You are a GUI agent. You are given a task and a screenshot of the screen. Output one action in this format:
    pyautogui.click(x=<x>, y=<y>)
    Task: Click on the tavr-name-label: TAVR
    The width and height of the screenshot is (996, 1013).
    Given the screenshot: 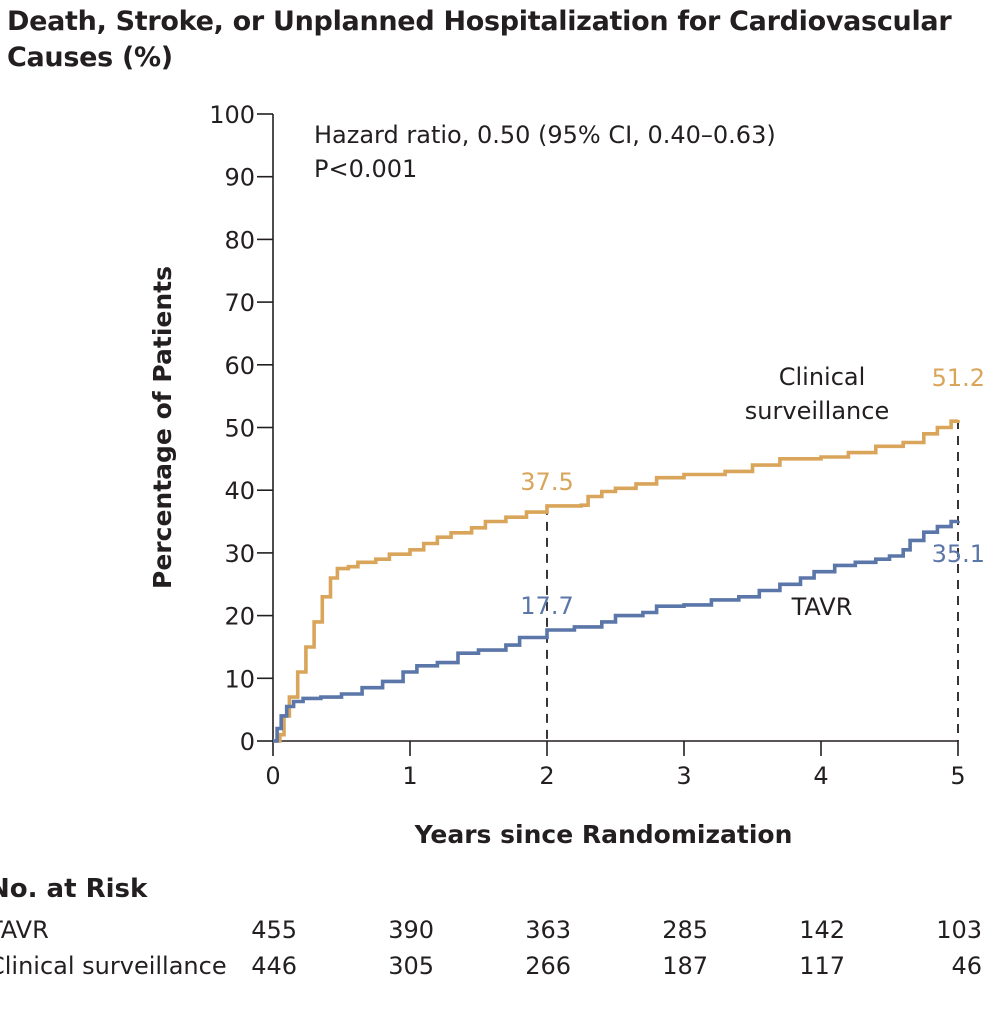 What is the action you would take?
    pyautogui.click(x=822, y=607)
    